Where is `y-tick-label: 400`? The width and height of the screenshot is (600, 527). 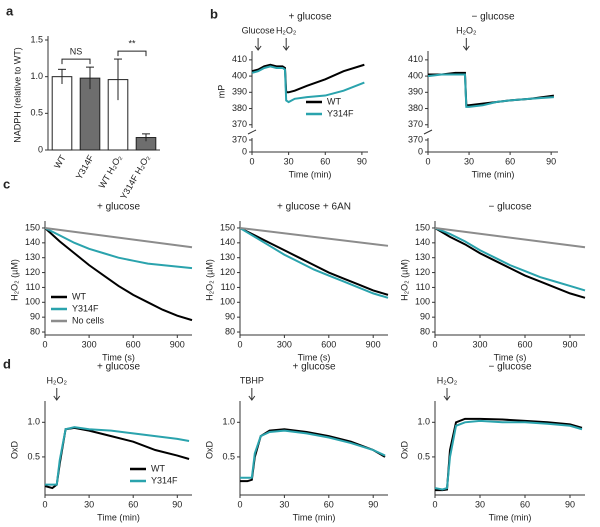
y-tick-label: 400 is located at coordinates (415, 75).